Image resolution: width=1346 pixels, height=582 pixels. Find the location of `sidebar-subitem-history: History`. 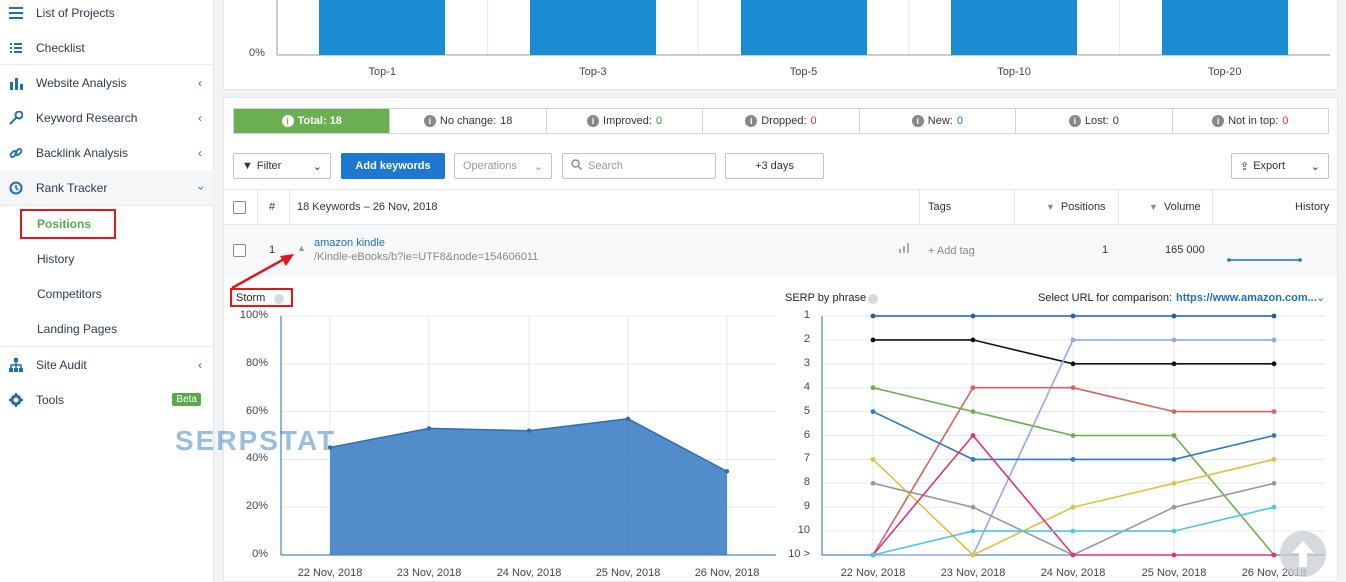

sidebar-subitem-history: History is located at coordinates (107, 258).